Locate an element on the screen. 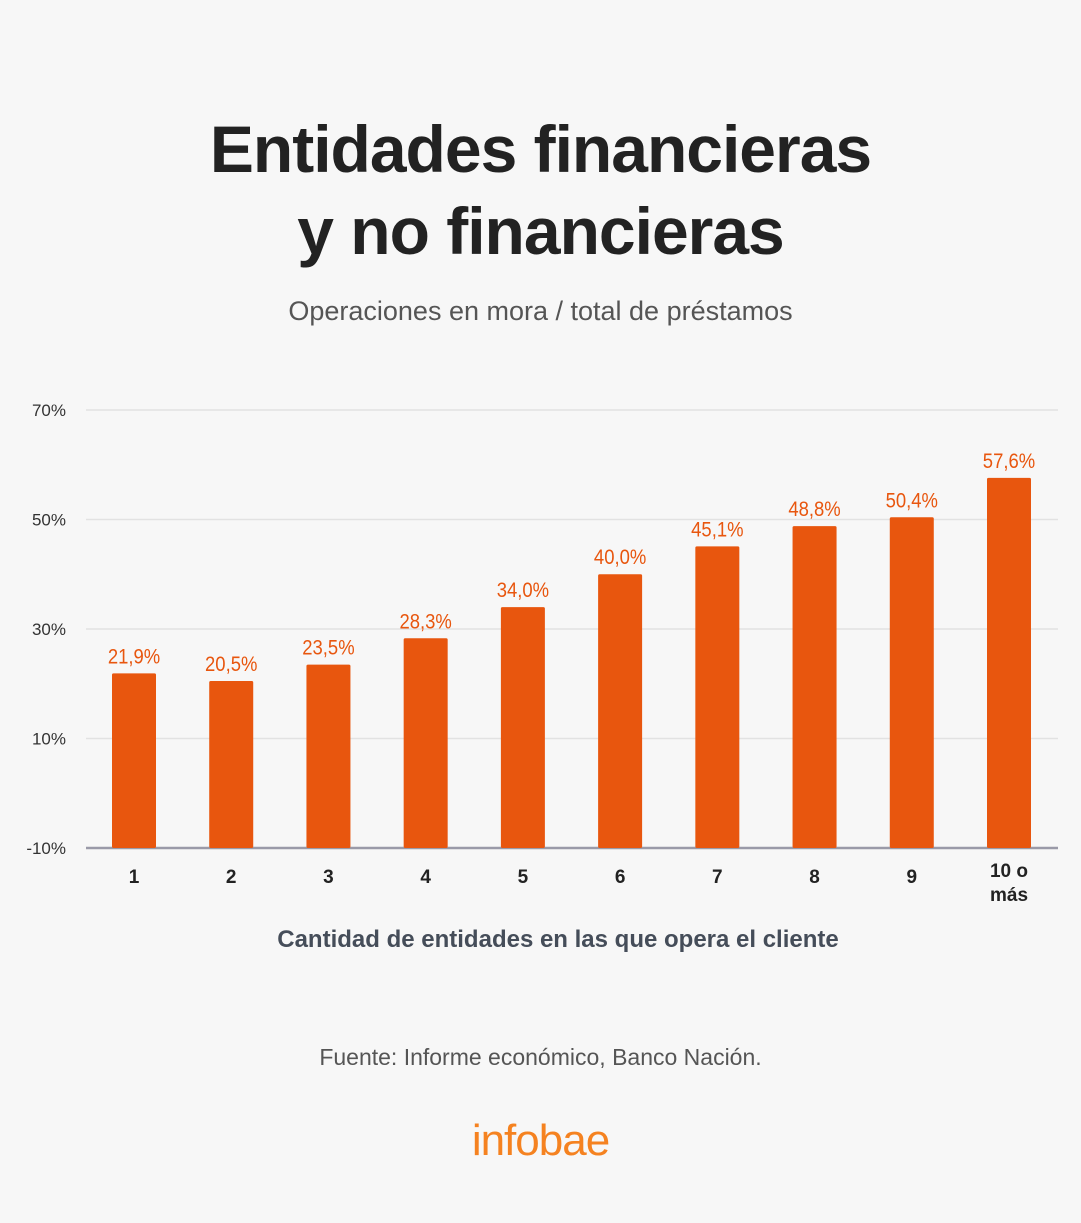 Image resolution: width=1081 pixels, height=1223 pixels. value-label: 34,0% is located at coordinates (523, 590).